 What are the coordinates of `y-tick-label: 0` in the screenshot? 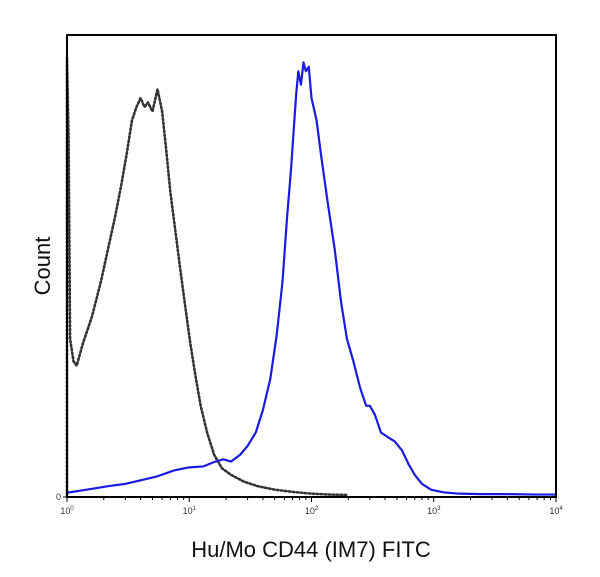 It's located at (58, 497).